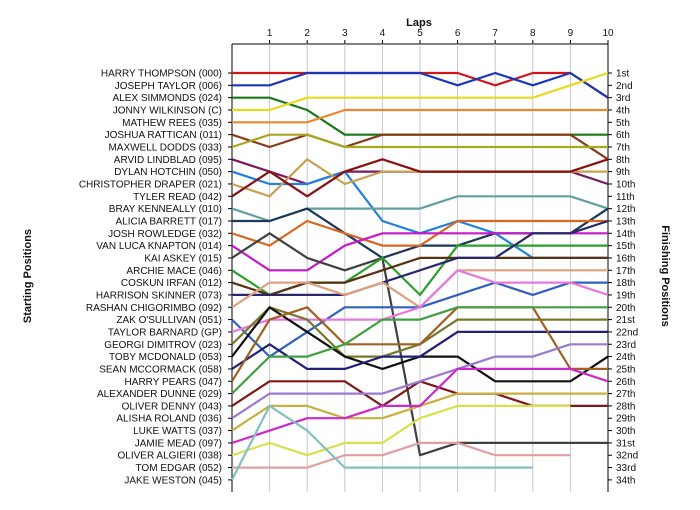  I want to click on driver-label: JOSHUA RATTICAN (011), so click(163, 135).